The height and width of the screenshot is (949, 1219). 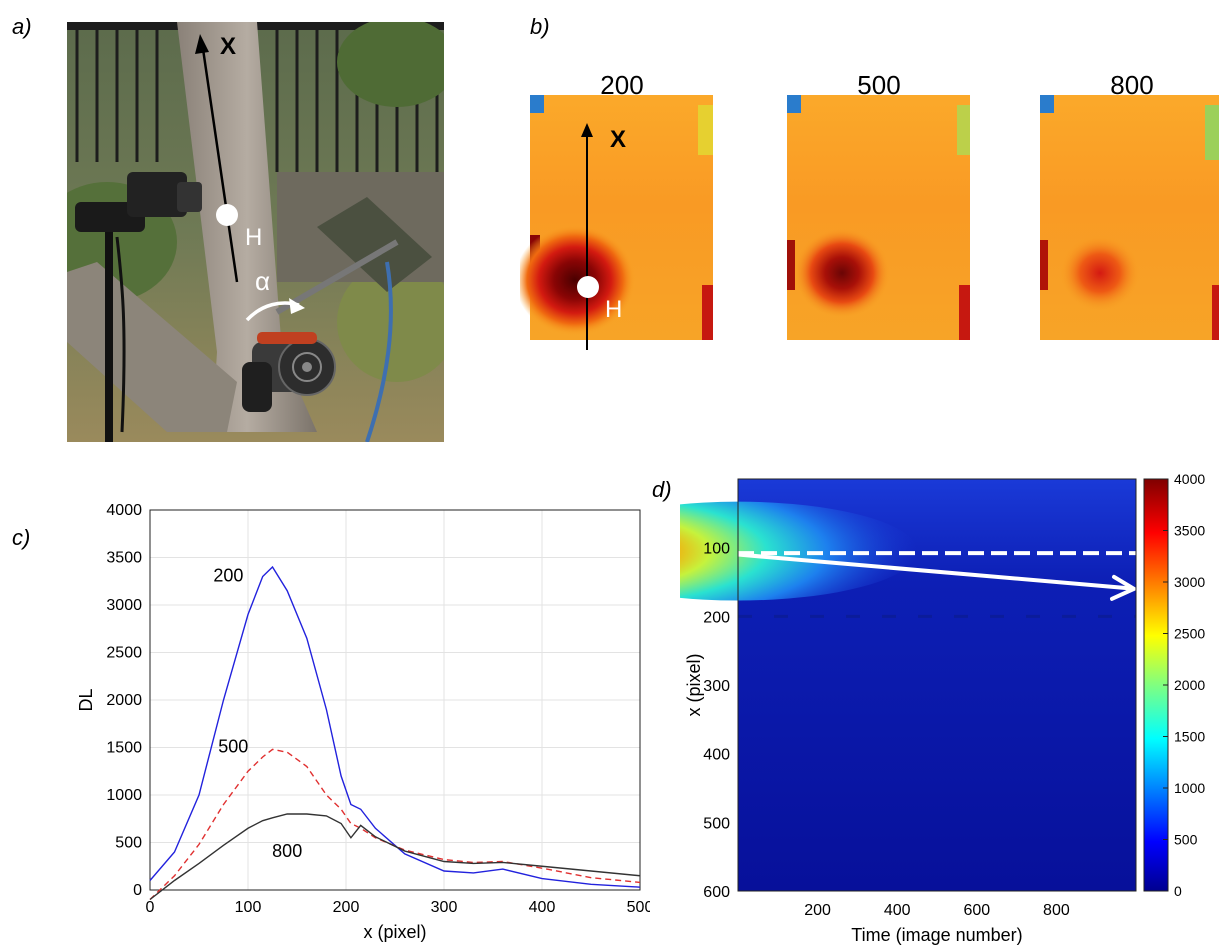 I want to click on colorbar-tick-label: 2500, so click(x=1189, y=634).